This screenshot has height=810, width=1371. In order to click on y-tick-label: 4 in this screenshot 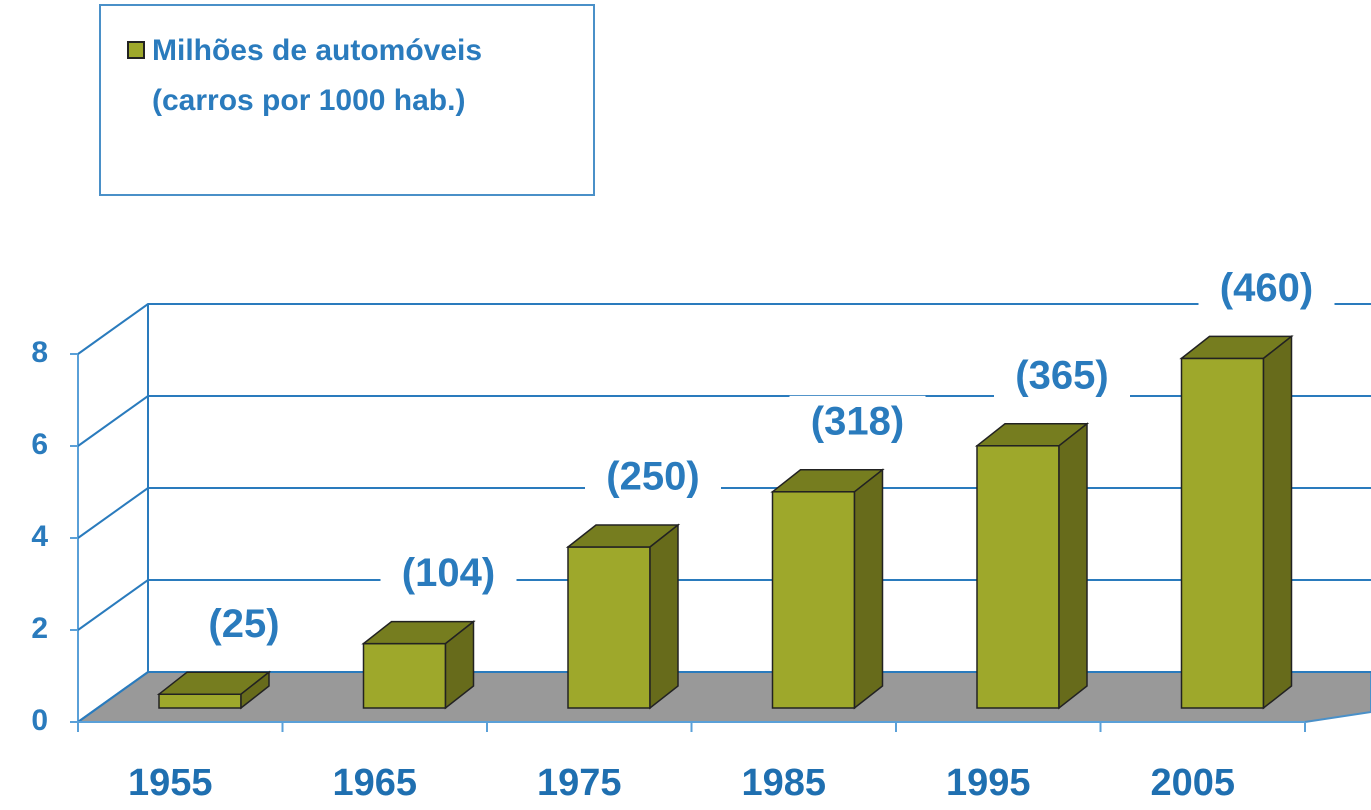, I will do `click(39, 536)`.